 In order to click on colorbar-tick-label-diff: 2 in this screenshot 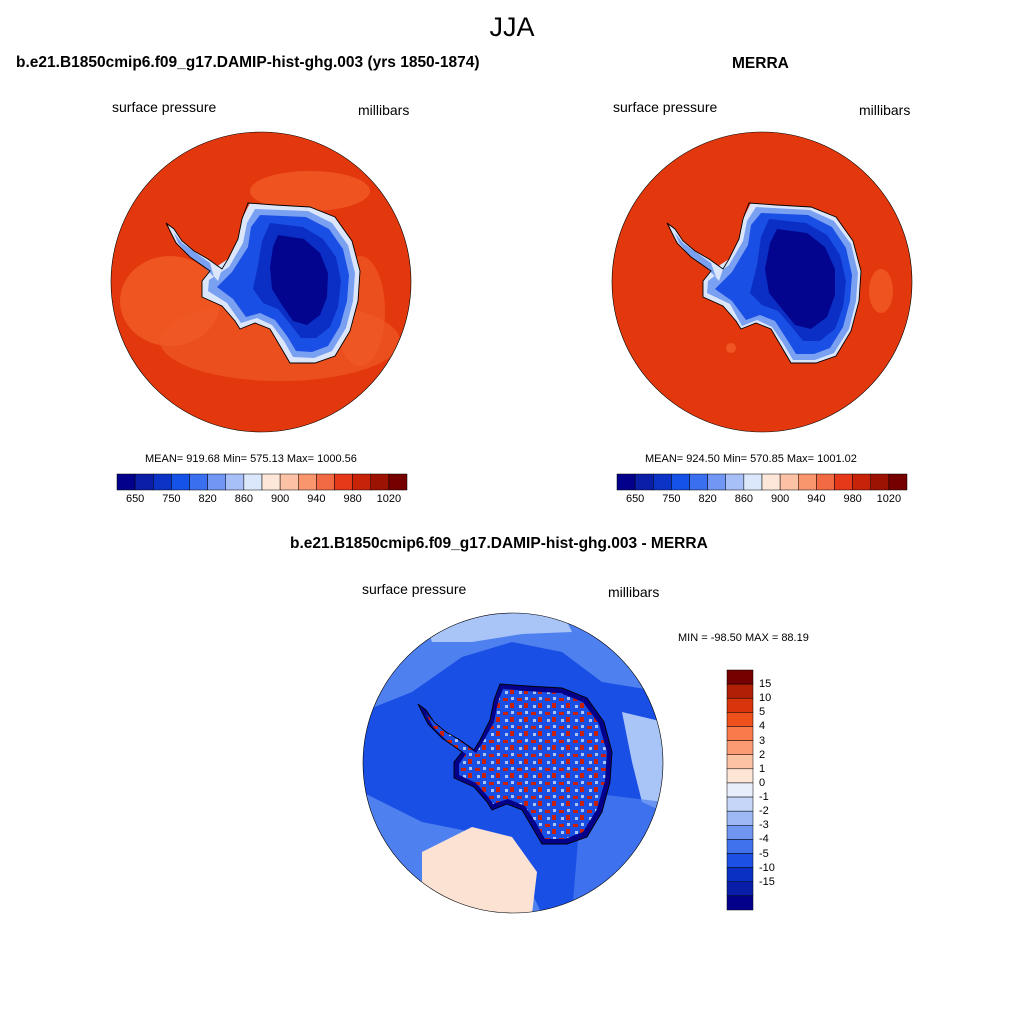, I will do `click(762, 754)`.